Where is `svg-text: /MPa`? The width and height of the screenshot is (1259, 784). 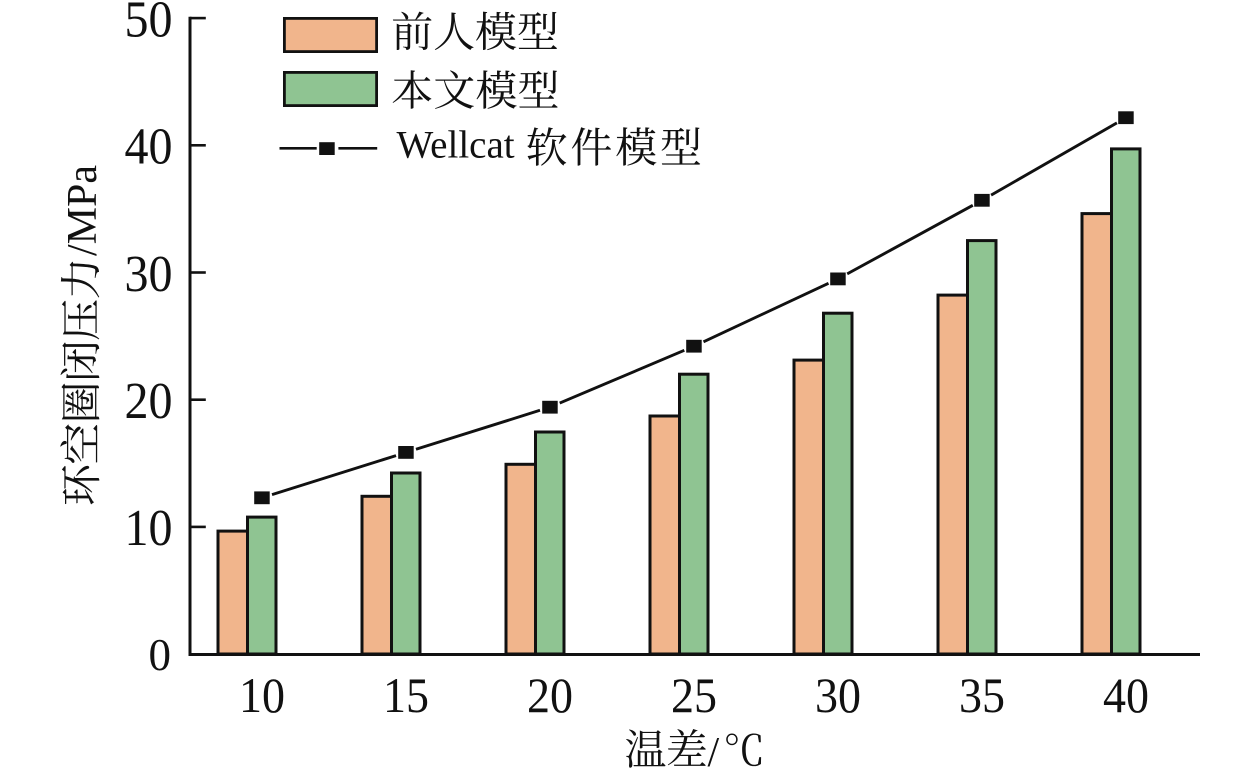 svg-text: /MPa is located at coordinates (83, 210).